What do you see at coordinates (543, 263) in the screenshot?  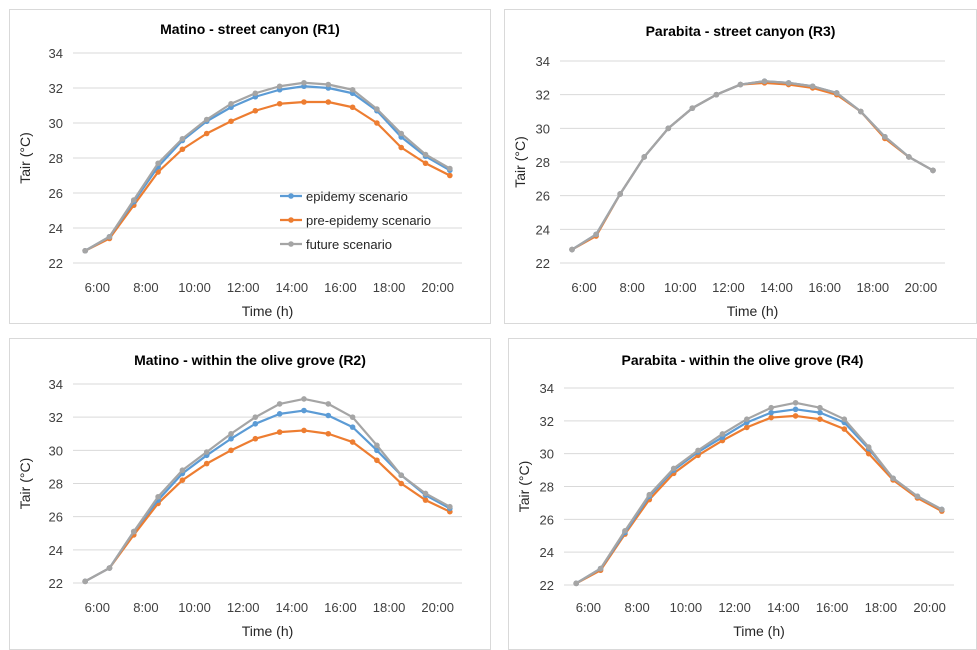 I see `y-tick-label: 22` at bounding box center [543, 263].